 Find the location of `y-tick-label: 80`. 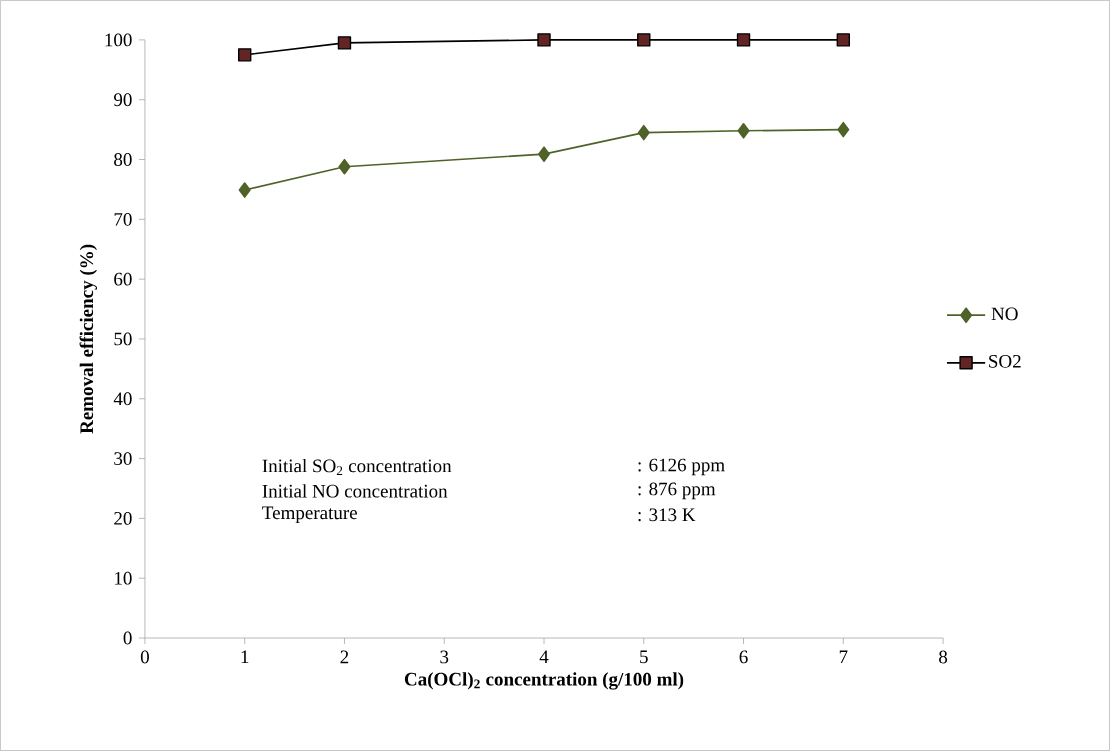

y-tick-label: 80 is located at coordinates (123, 159).